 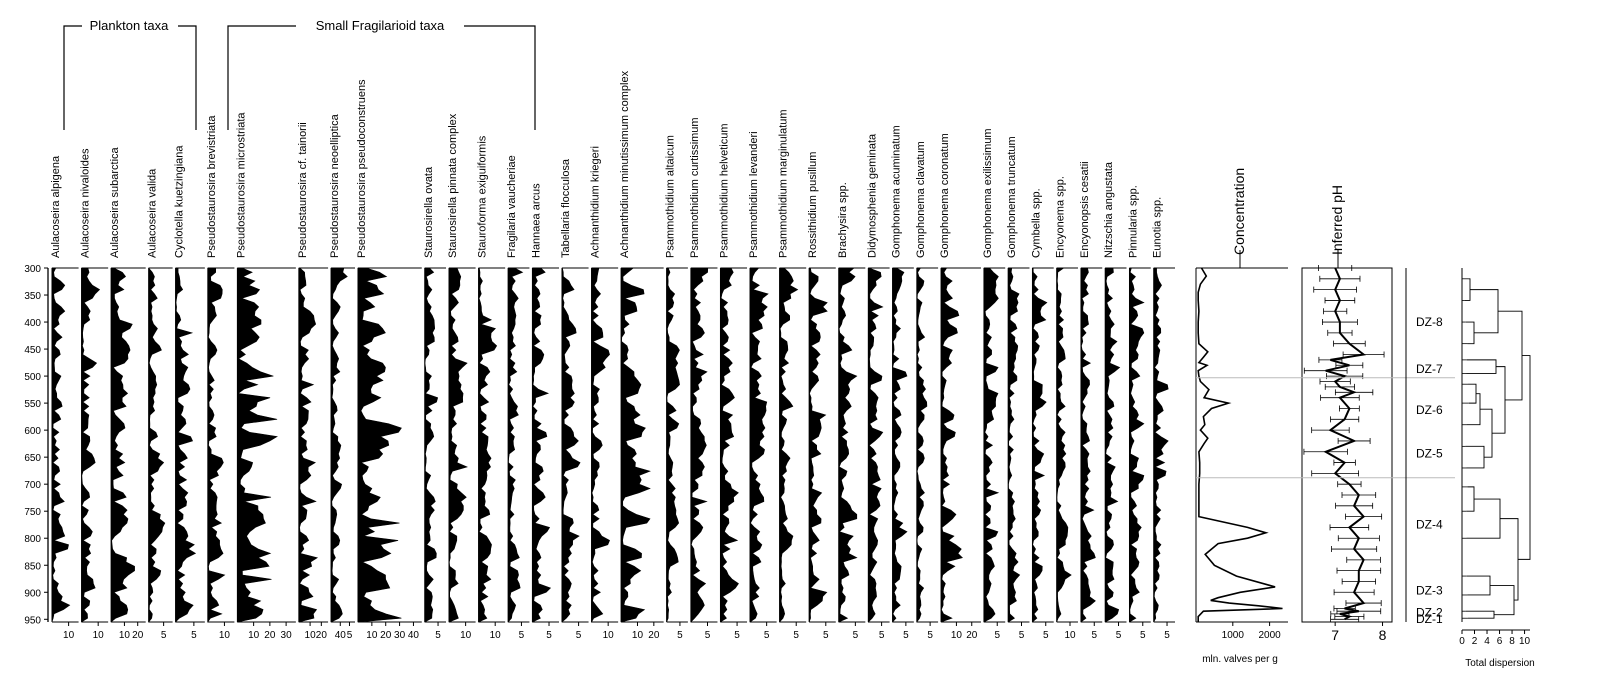 What do you see at coordinates (220, 378) in the screenshot?
I see `taxon-panel: Pseudostaurosira brevistriata 10` at bounding box center [220, 378].